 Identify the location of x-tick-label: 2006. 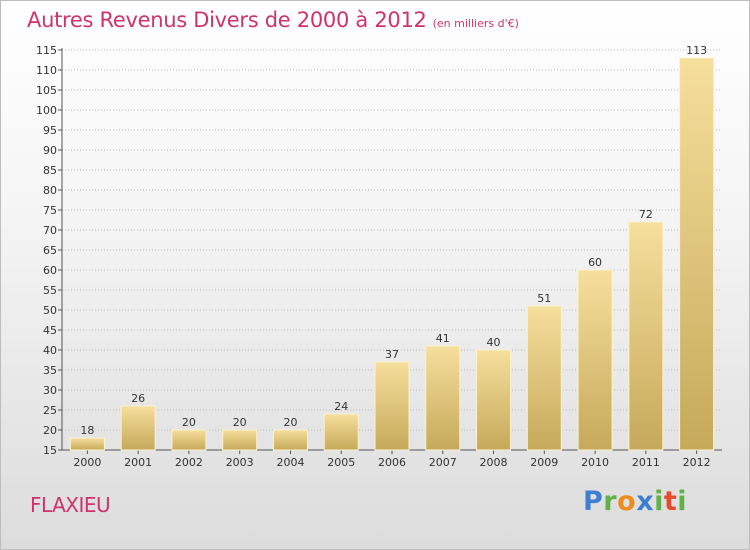
(392, 462).